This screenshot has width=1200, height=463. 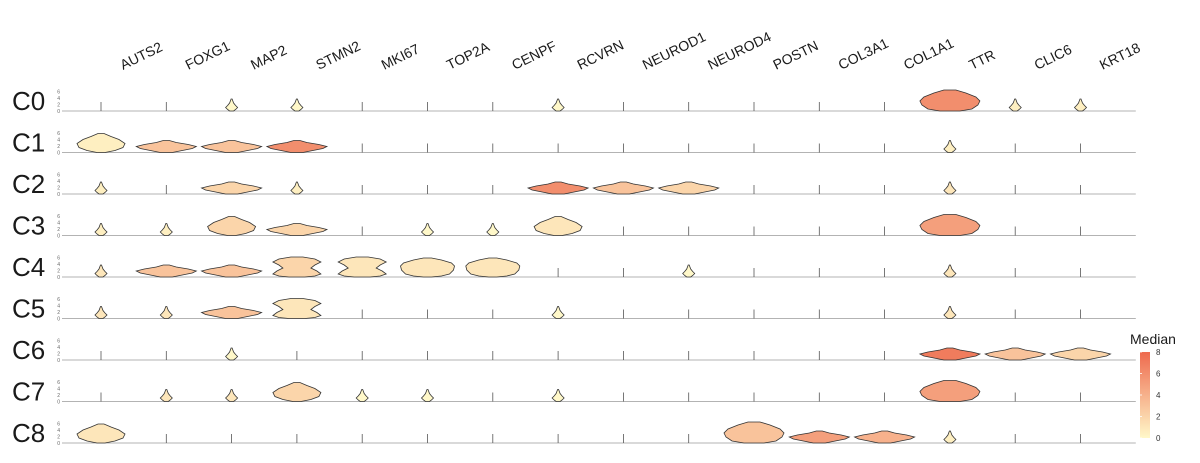 I want to click on violin-c4-auts2, so click(x=101, y=271).